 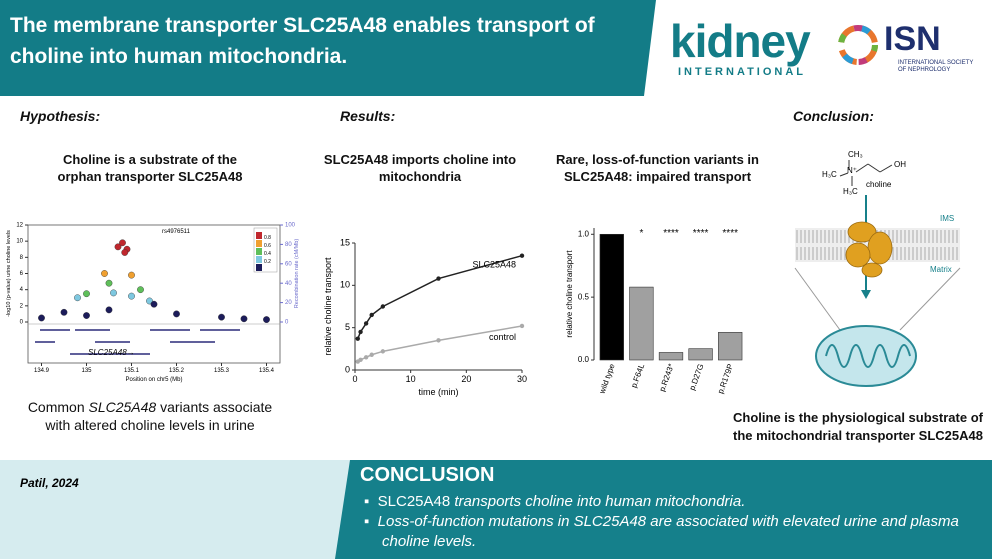 What do you see at coordinates (941, 269) in the screenshot?
I see `matrix-label: Matrix` at bounding box center [941, 269].